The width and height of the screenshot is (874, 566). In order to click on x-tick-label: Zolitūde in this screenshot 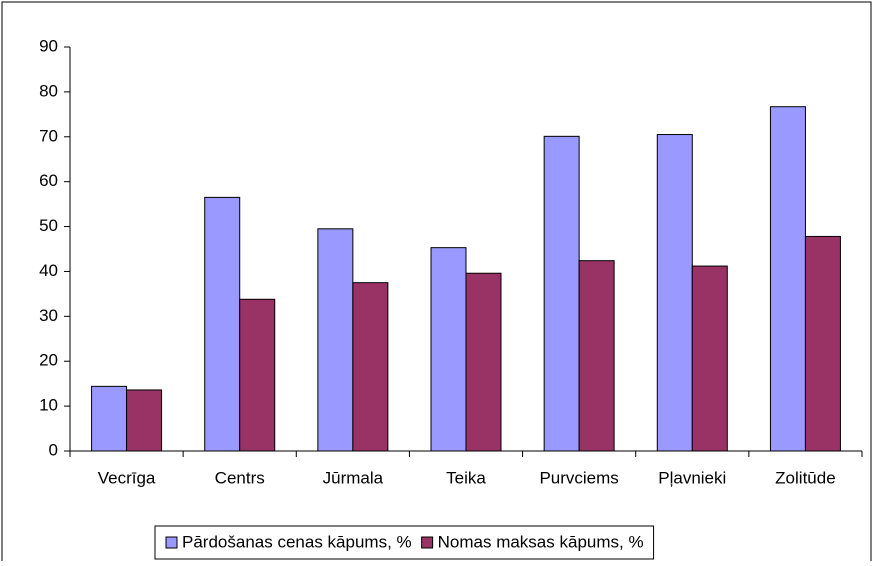, I will do `click(805, 477)`.